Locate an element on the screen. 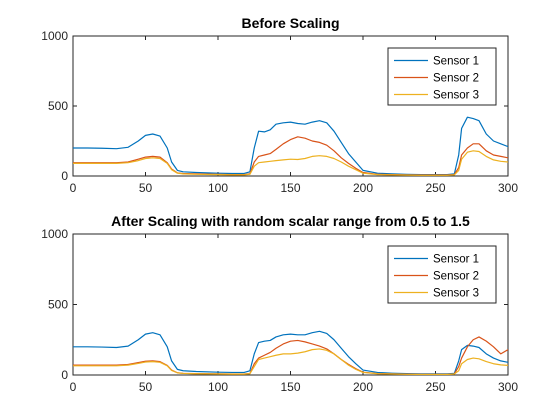  chart-title: Before Scaling is located at coordinates (290, 23).